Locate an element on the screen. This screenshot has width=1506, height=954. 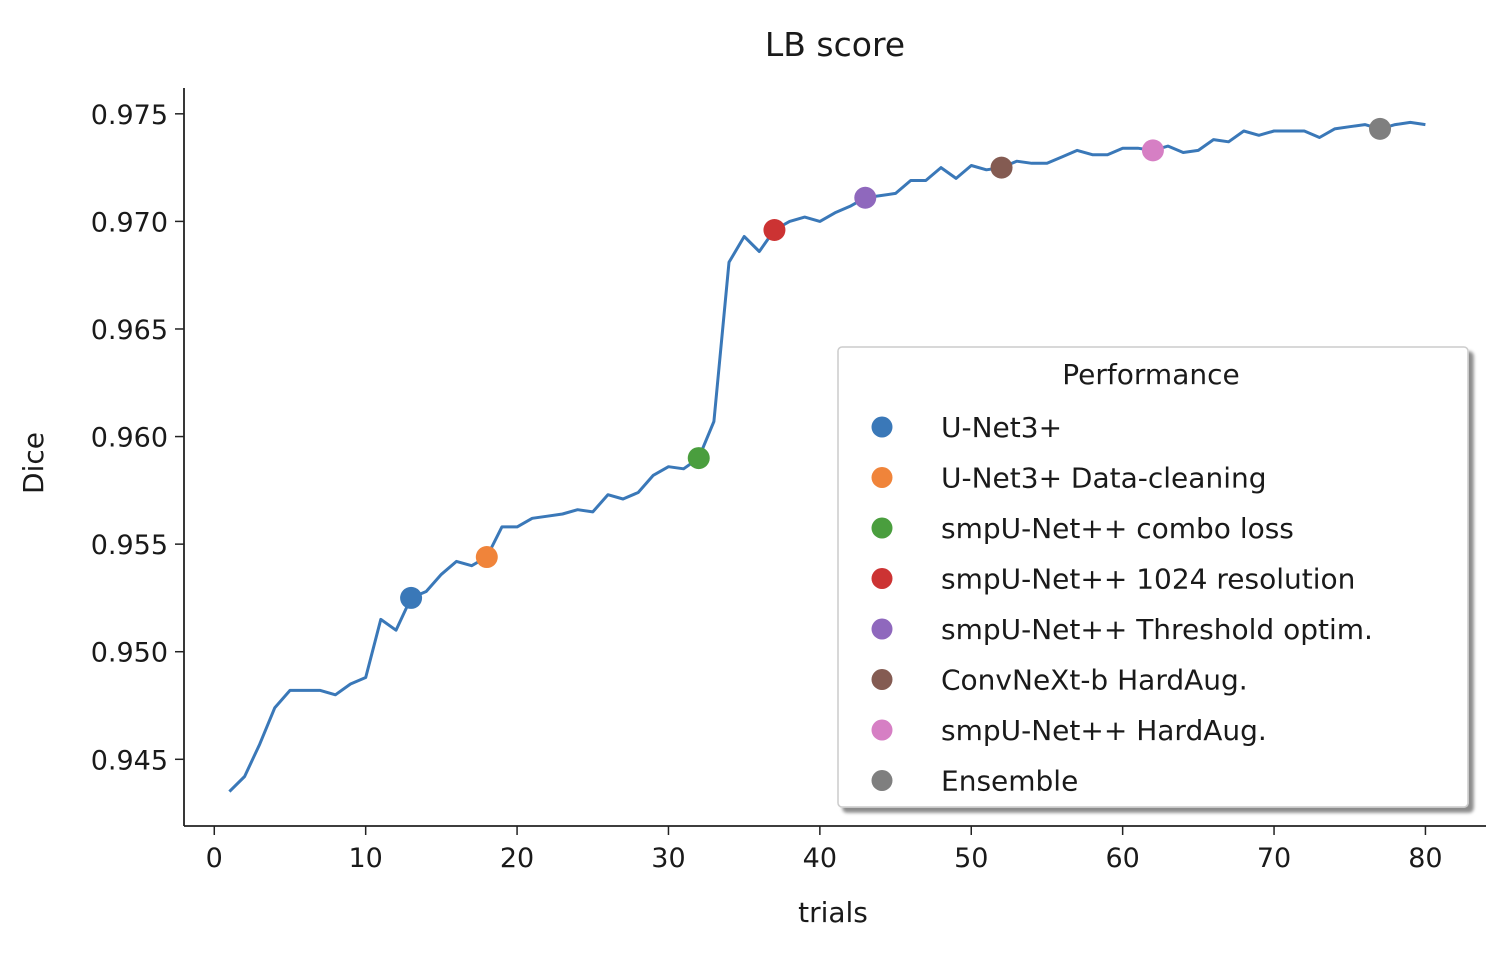
legend-label: ConvNeXt-b HardAug. is located at coordinates (1094, 680).